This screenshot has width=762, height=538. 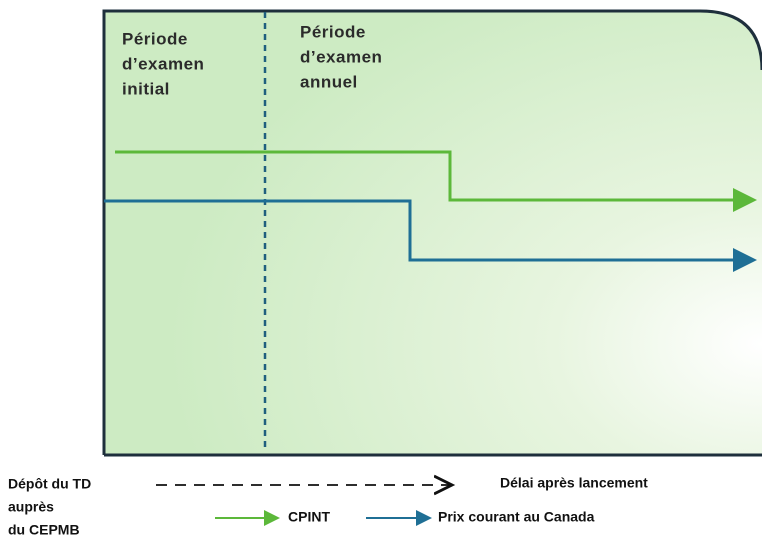 What do you see at coordinates (146, 88) in the screenshot?
I see `period-label: initial` at bounding box center [146, 88].